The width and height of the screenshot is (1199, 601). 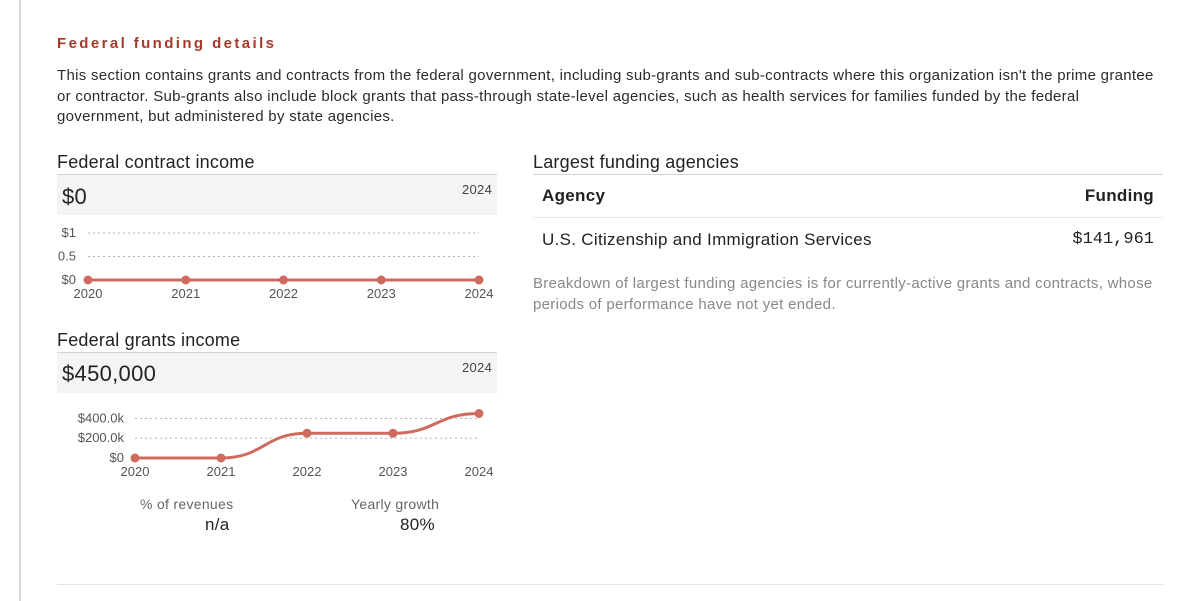 I want to click on agencies-header-rule, so click(x=848, y=217).